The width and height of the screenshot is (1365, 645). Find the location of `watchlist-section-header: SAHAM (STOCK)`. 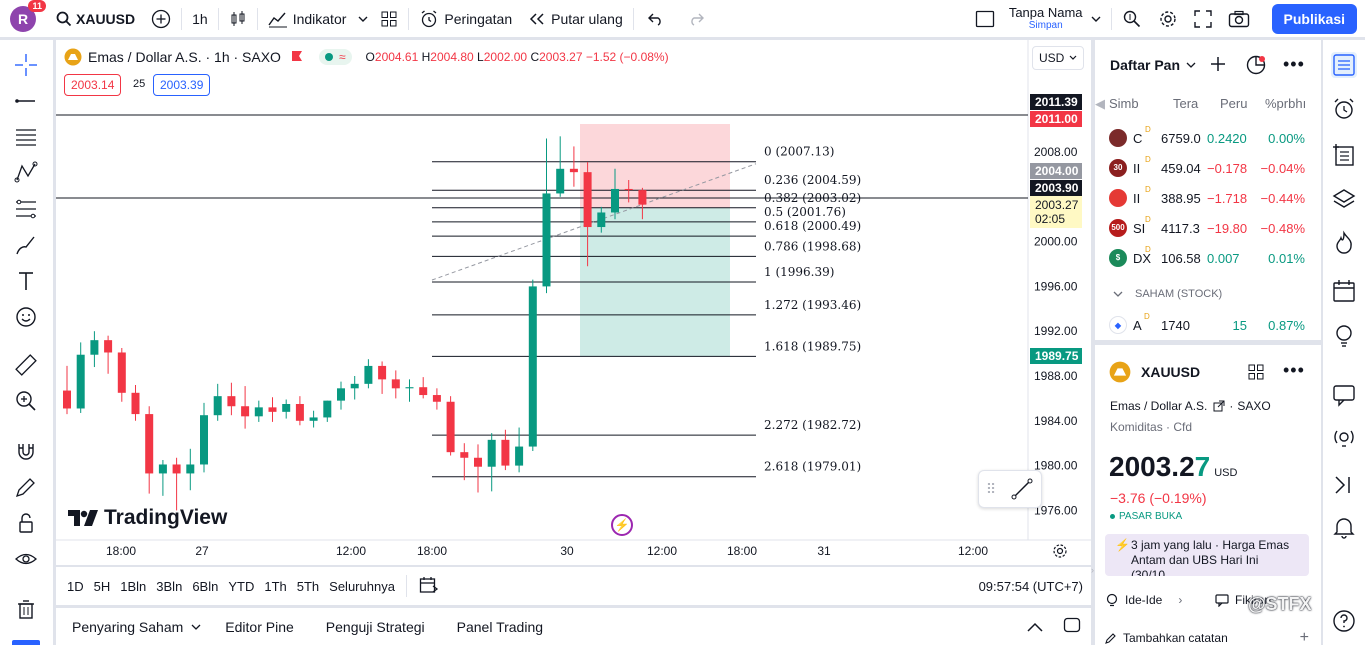

watchlist-section-header: SAHAM (STOCK) is located at coordinates (1167, 294).